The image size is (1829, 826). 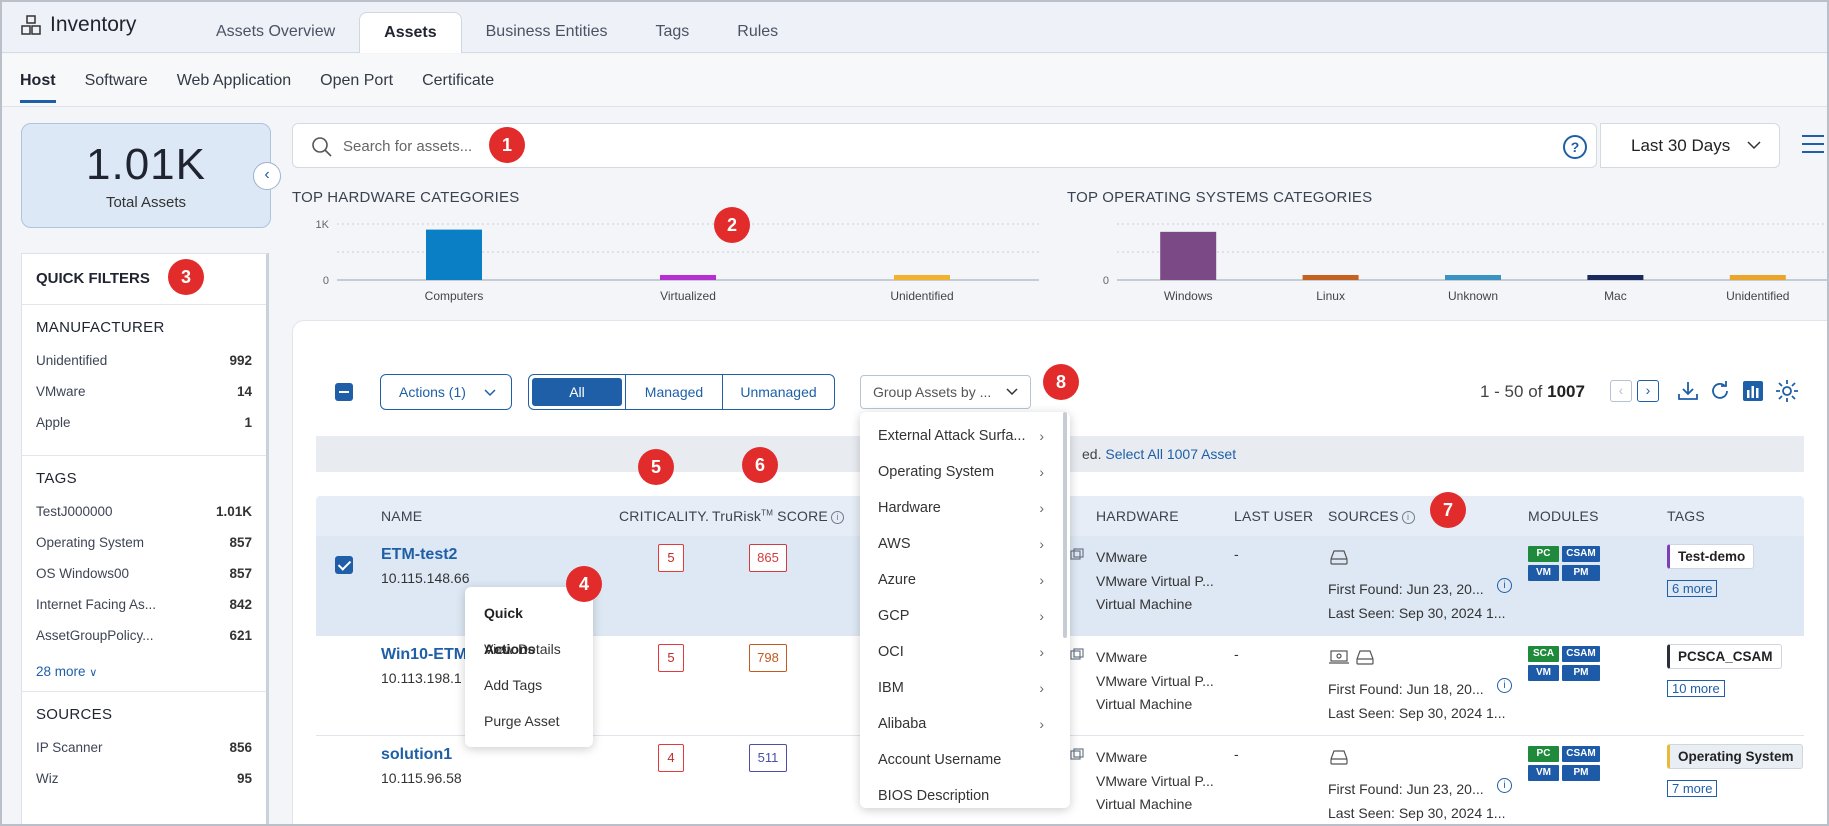 I want to click on pagination-range: 1 - 50 of, so click(x=1511, y=391).